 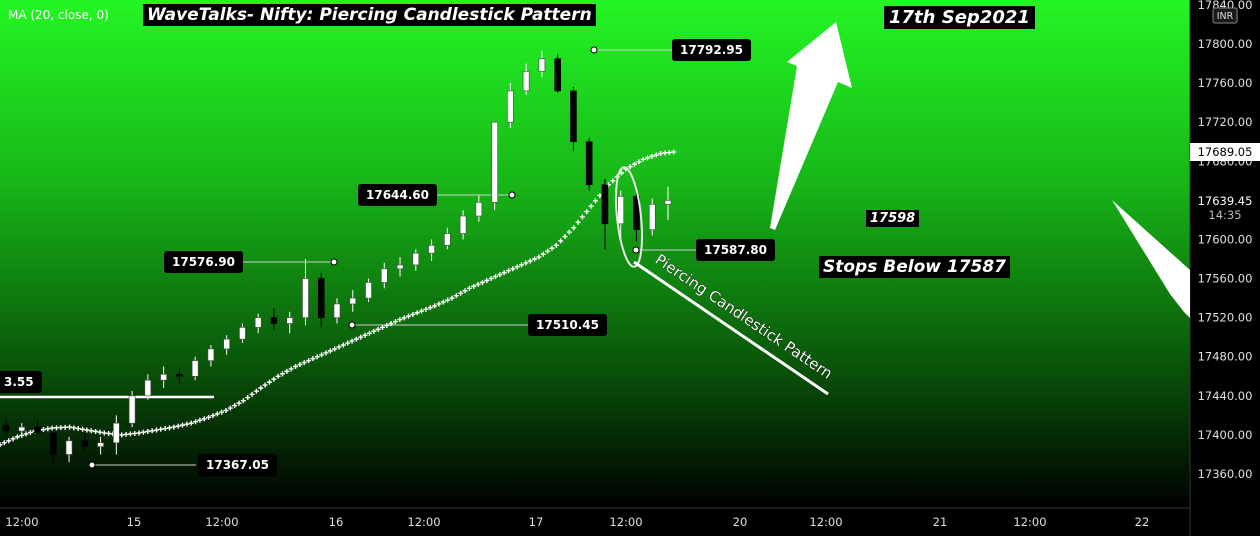 I want to click on low-price-label: 17367.05, so click(x=238, y=465).